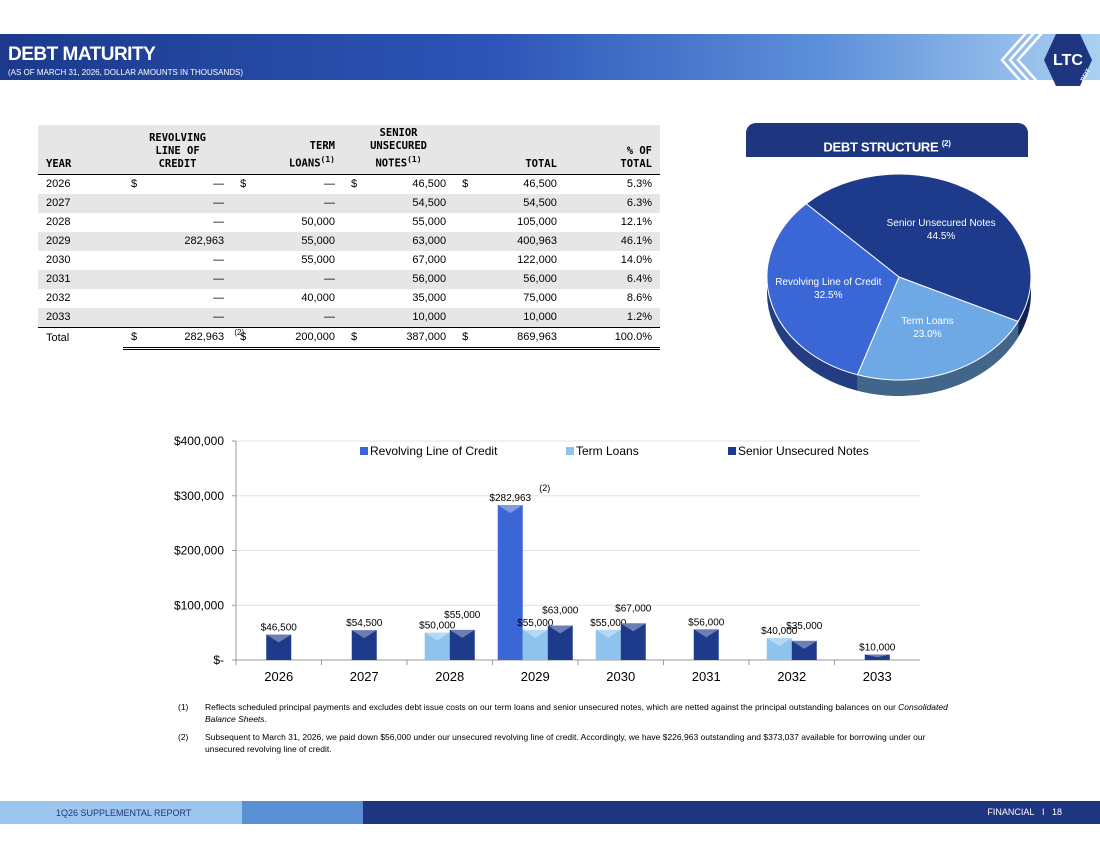  What do you see at coordinates (349, 260) in the screenshot?
I see `table-row: 2030 — 55,000 67,000 122,000 14.0%` at bounding box center [349, 260].